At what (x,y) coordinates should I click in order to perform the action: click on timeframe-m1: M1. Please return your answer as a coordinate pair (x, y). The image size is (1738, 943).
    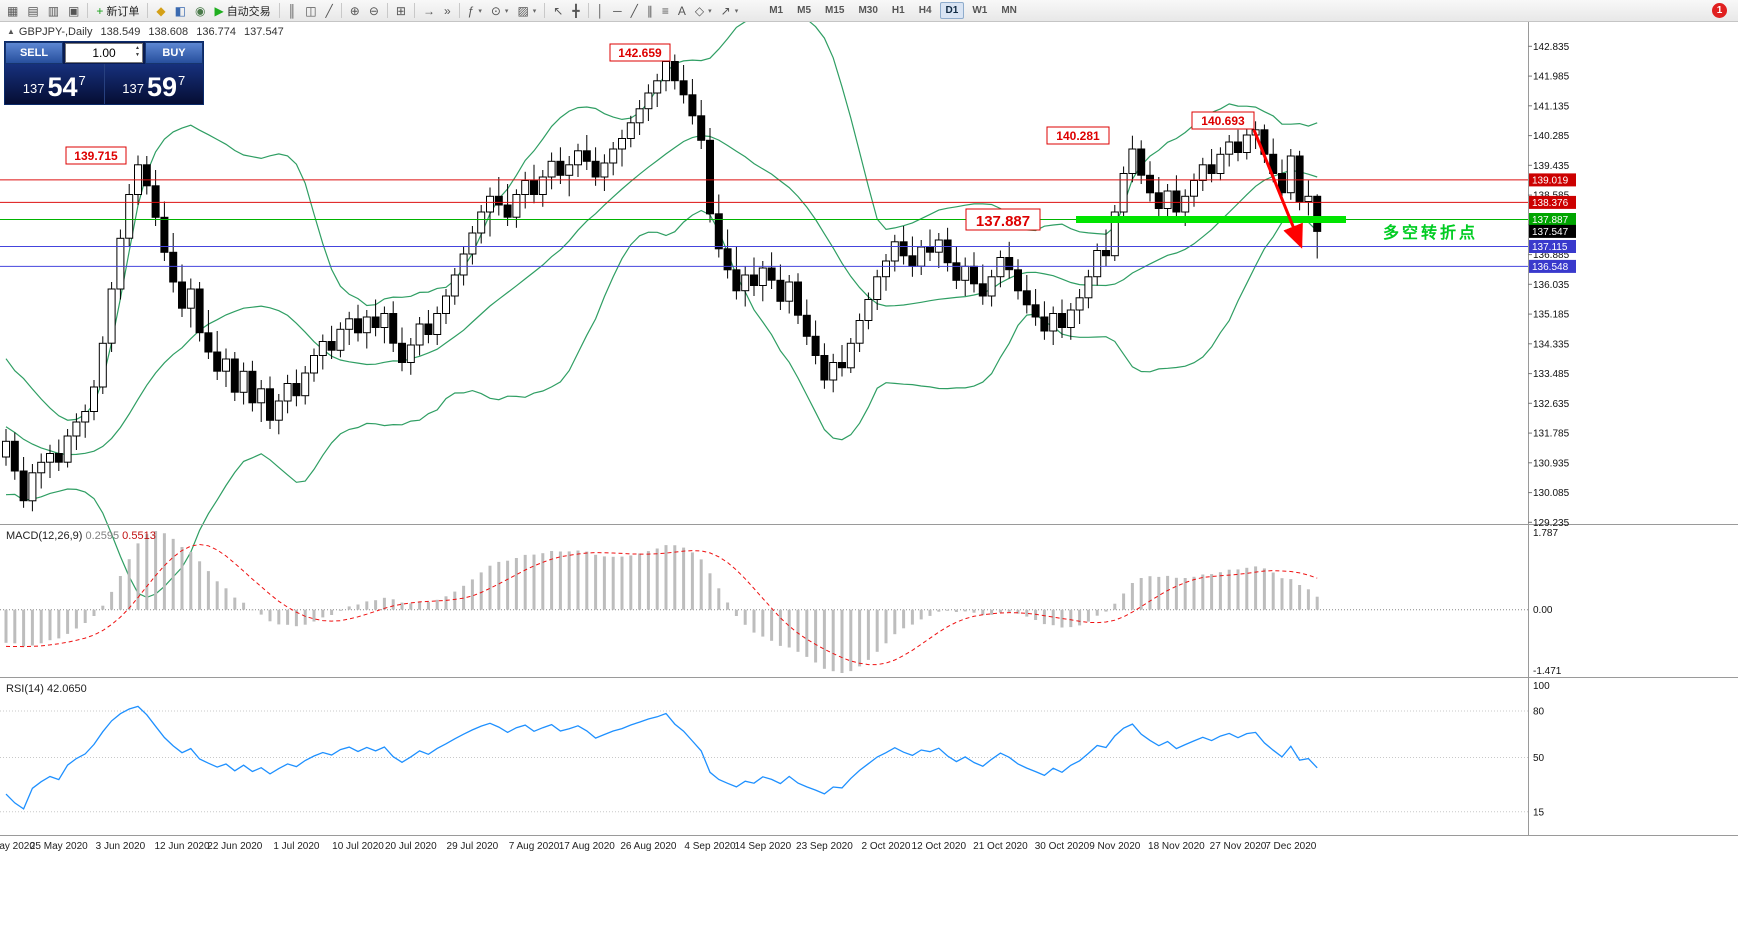
    Looking at the image, I should click on (776, 10).